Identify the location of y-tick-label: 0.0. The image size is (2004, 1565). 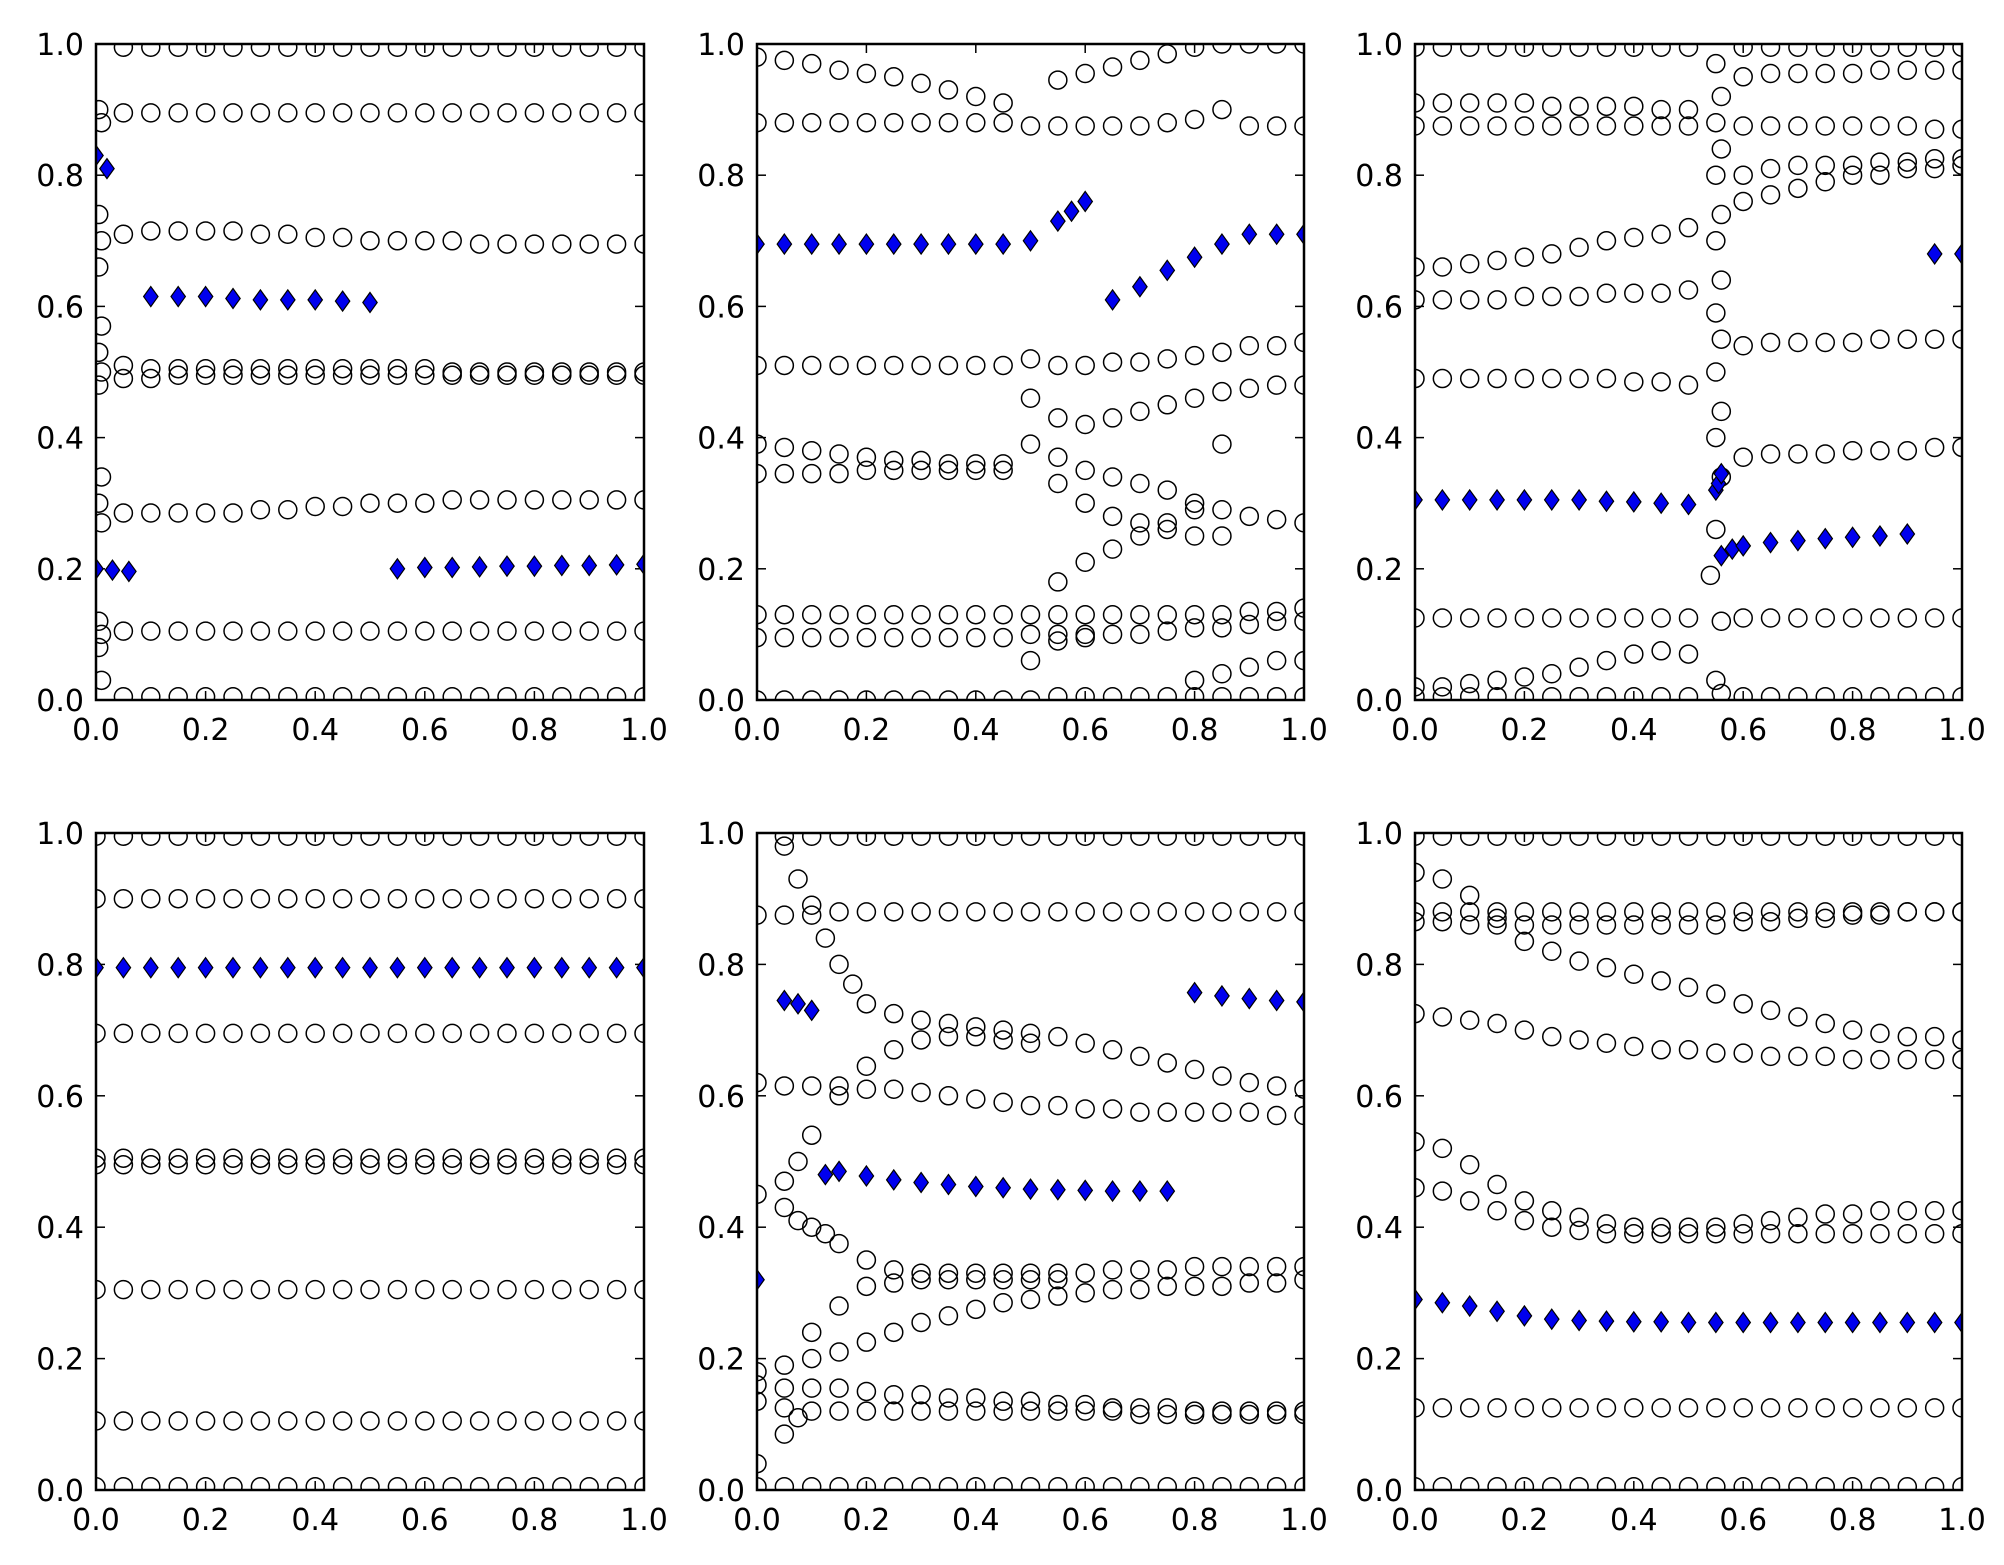
(721, 1491).